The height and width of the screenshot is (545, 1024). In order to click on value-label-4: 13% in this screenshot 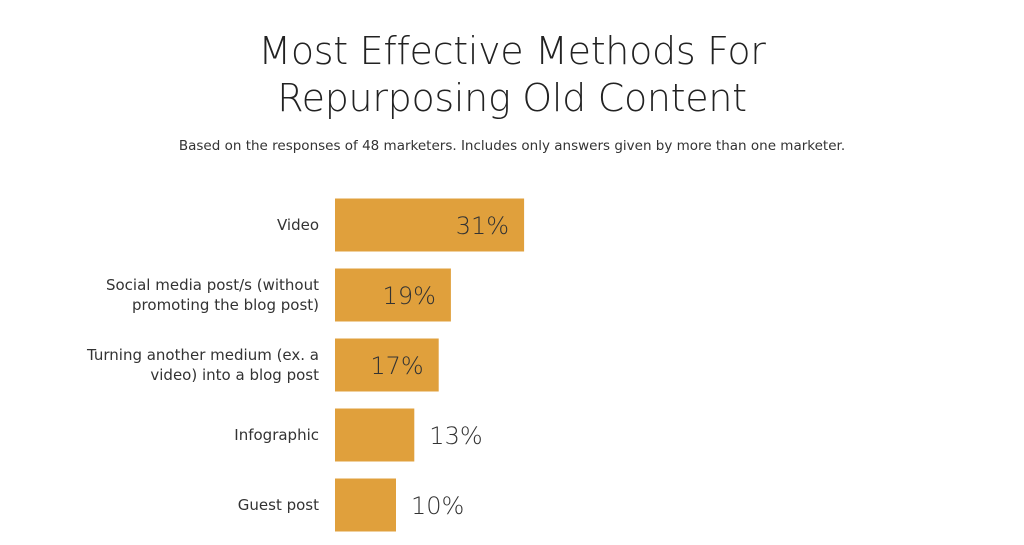, I will do `click(455, 436)`.